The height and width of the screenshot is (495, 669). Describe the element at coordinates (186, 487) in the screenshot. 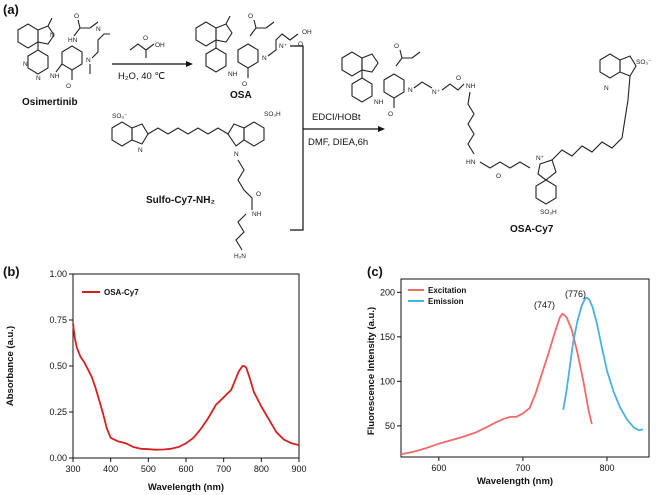

I see `b-xlabel: Wavelength (nm)` at that location.